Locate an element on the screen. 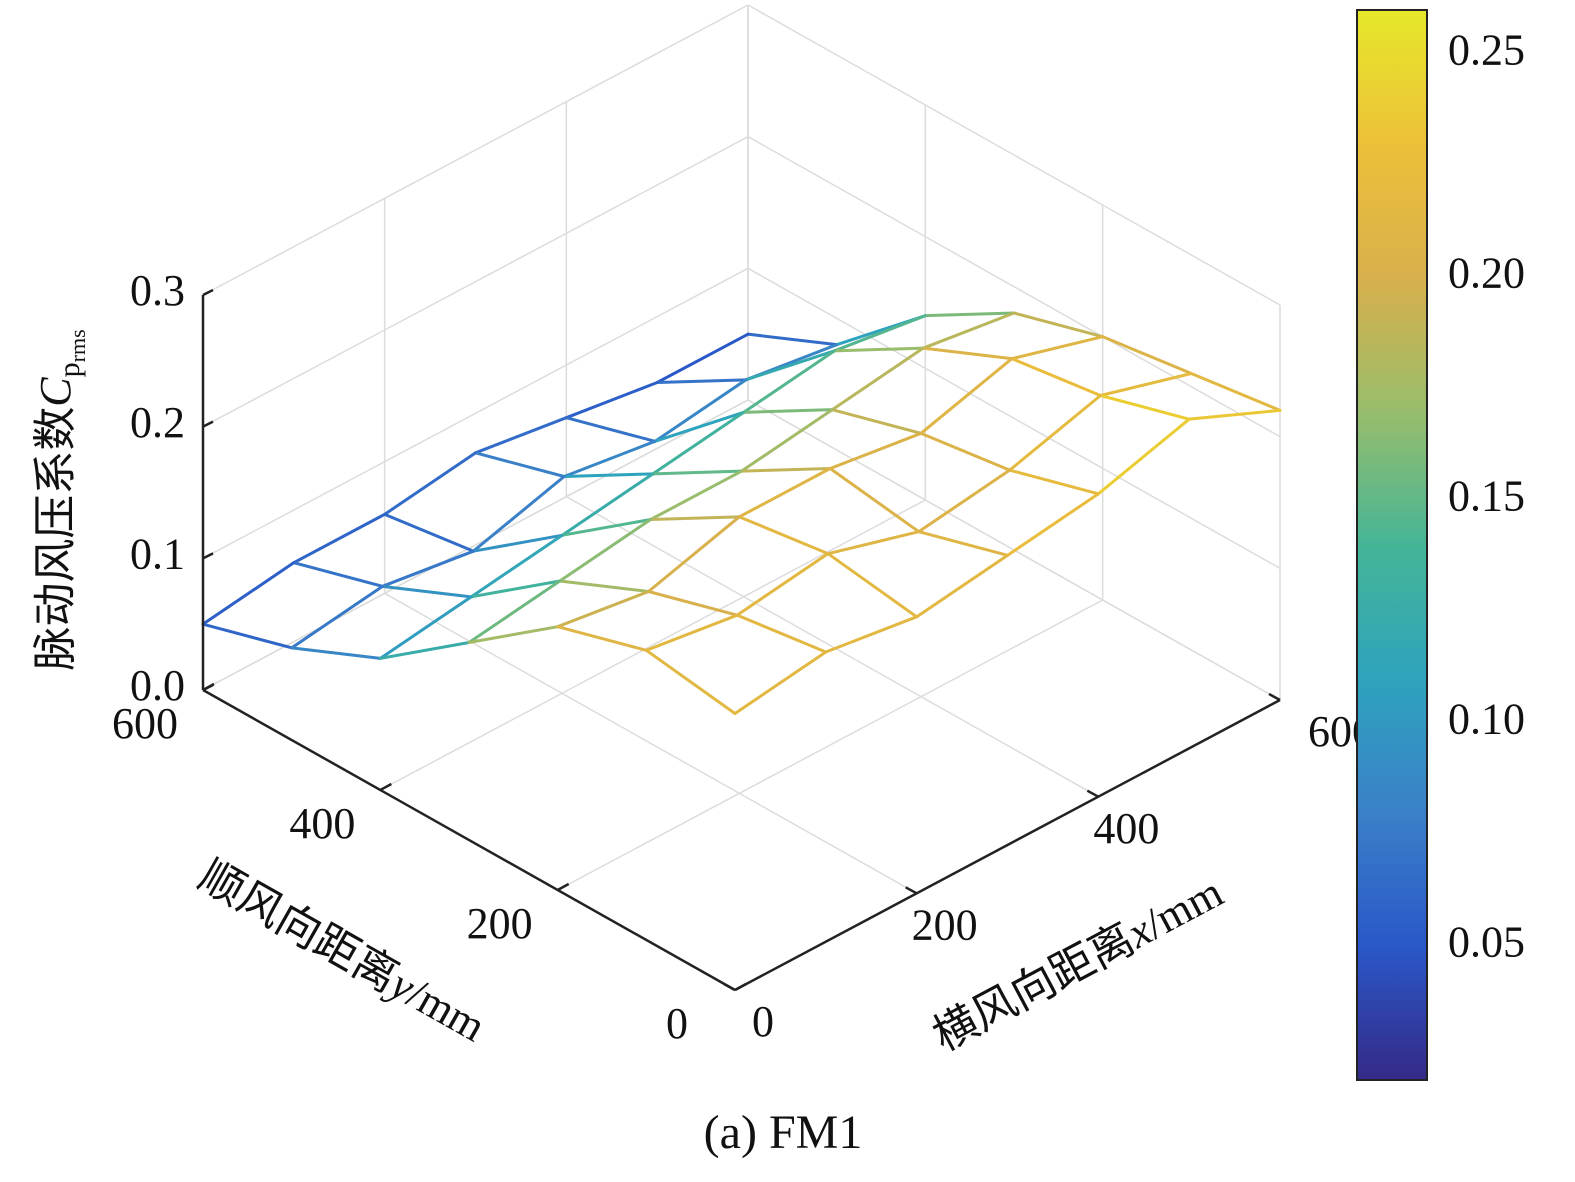  y-axis-label: 顺风向距离y/mm is located at coordinates (342, 951).